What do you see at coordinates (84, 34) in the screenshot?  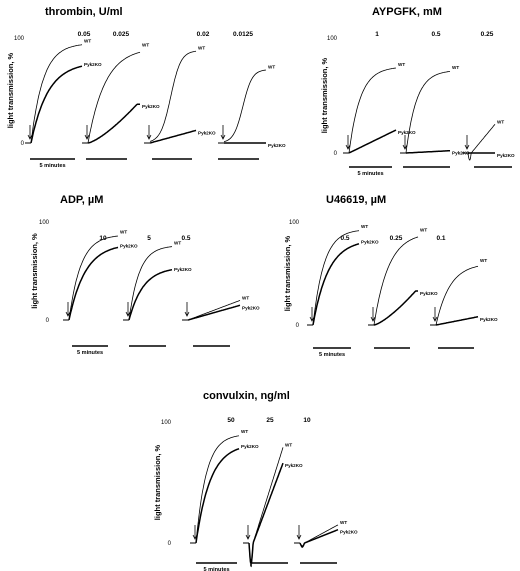 I see `concentration-label: 0.05` at bounding box center [84, 34].